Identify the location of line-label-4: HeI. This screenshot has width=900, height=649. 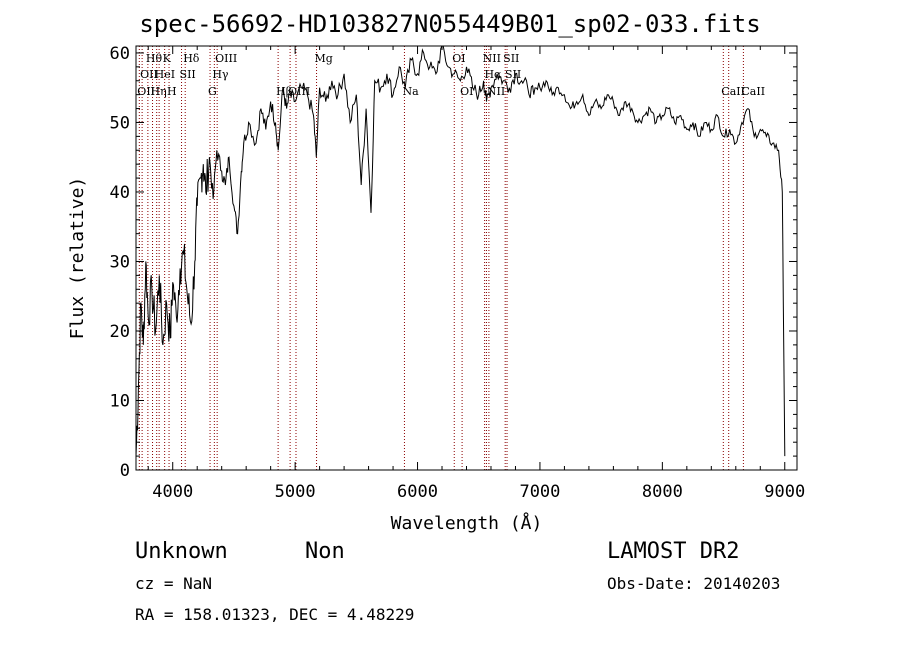
(165, 74).